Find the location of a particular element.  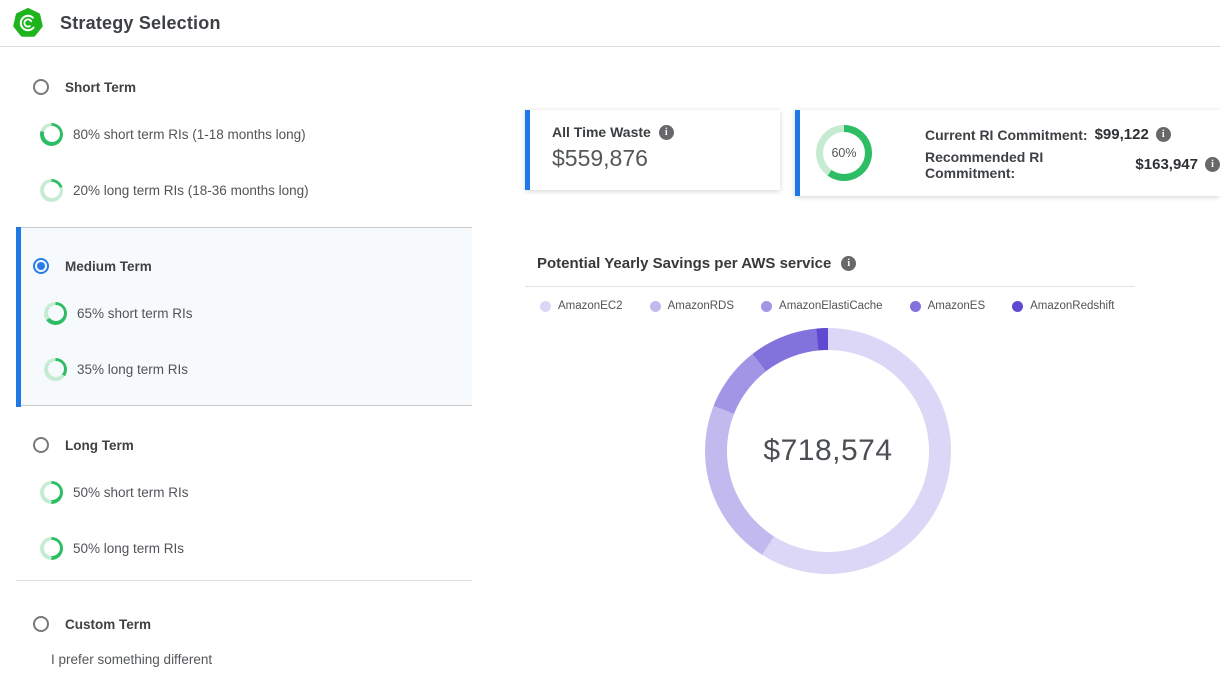

current-commitment-label: Current RI Commitment: is located at coordinates (1006, 134).